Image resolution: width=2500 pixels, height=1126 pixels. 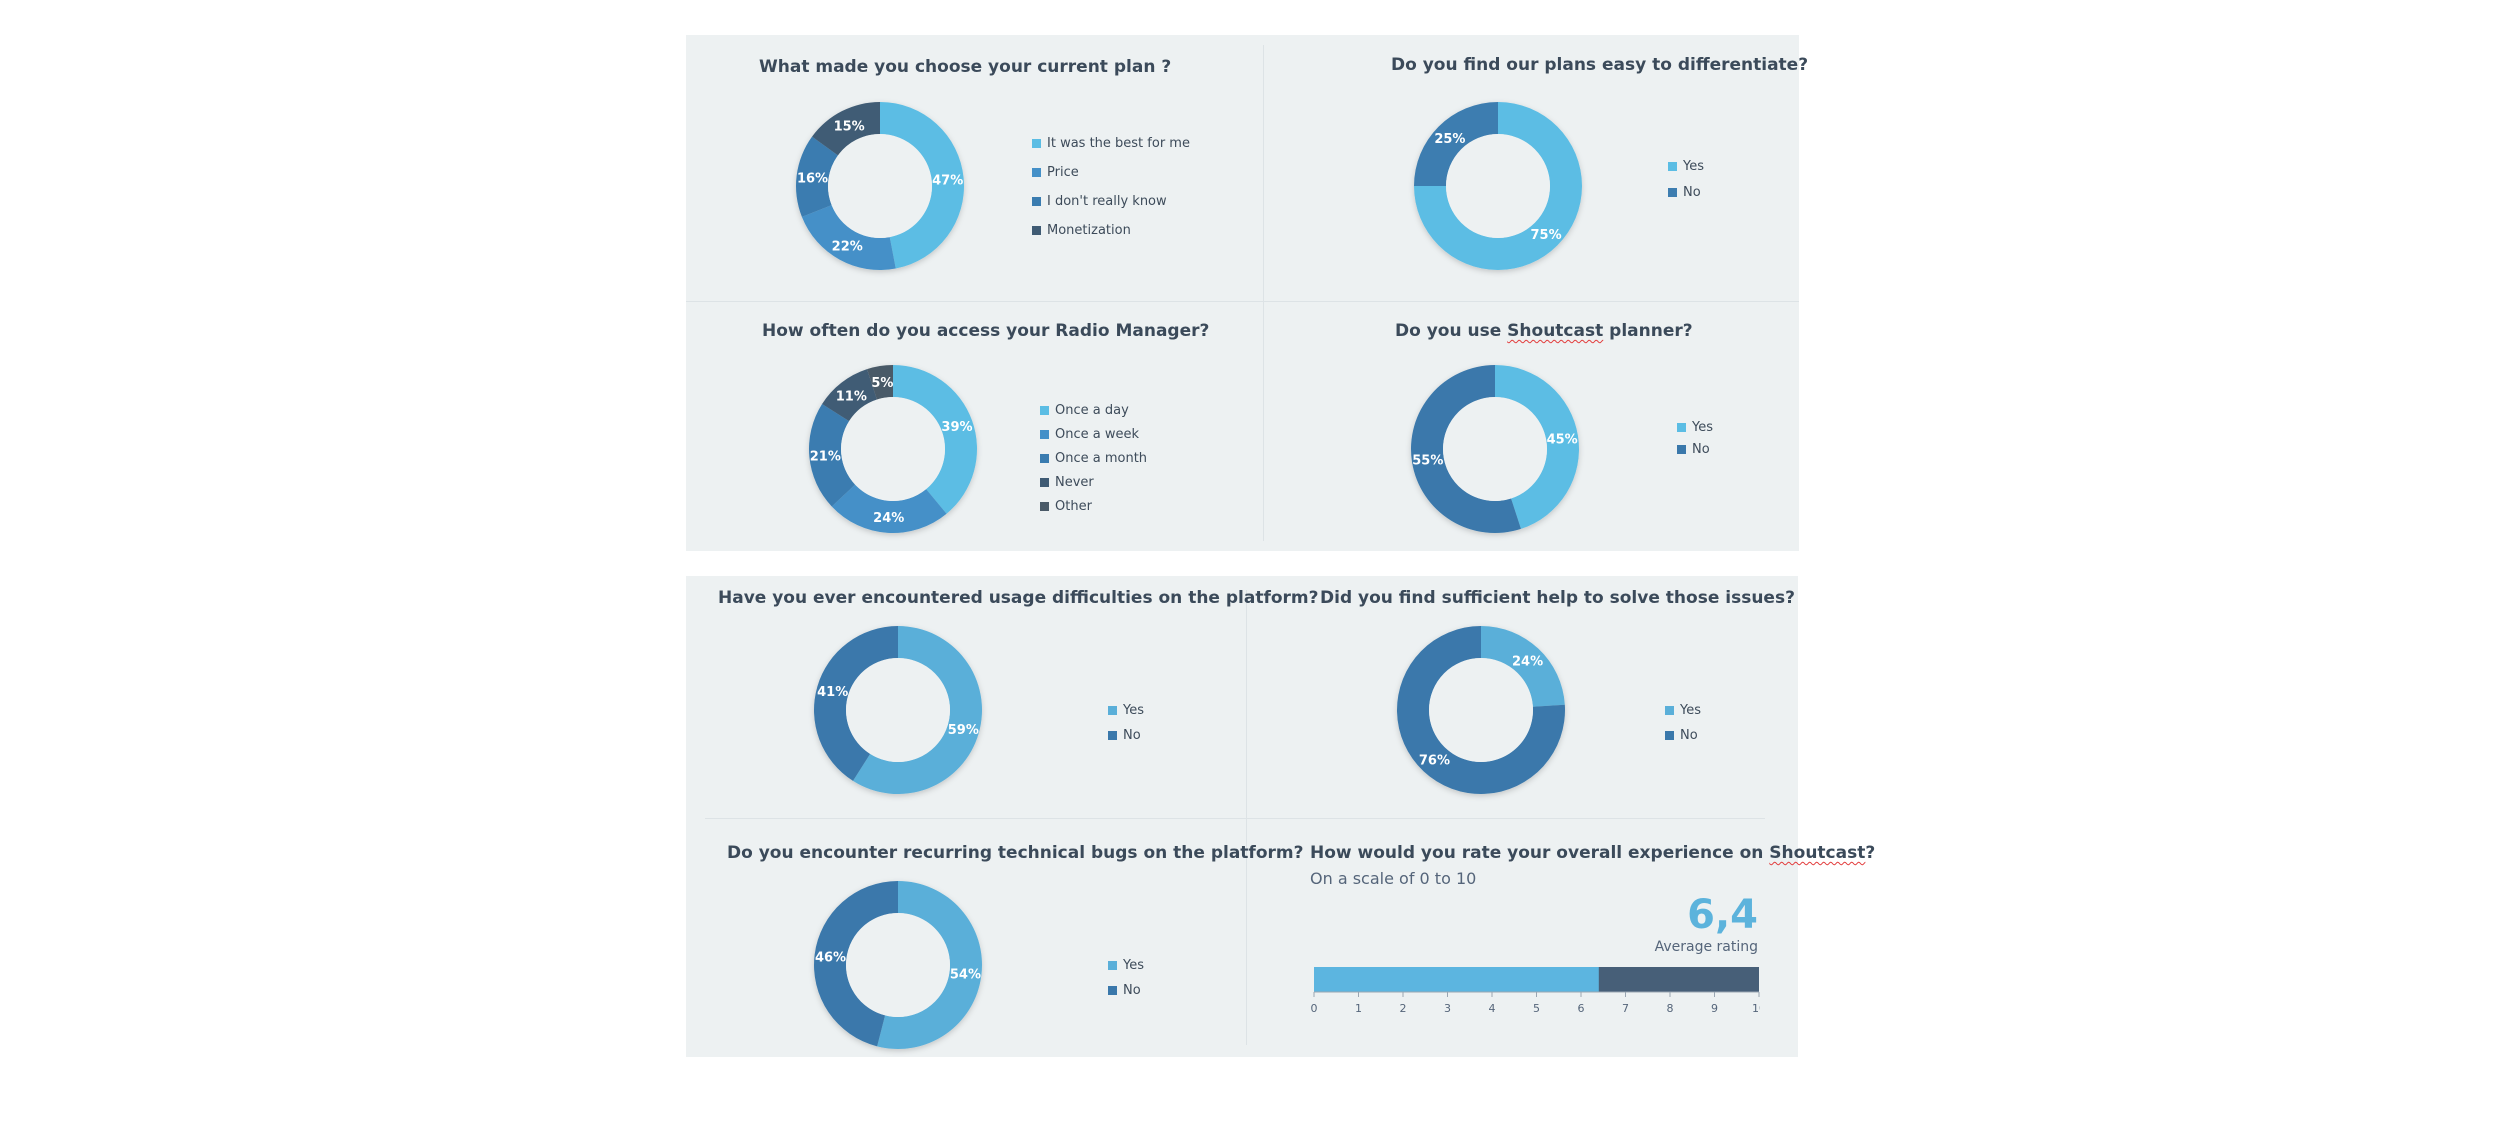 I want to click on donut-data-label: 54%, so click(x=965, y=975).